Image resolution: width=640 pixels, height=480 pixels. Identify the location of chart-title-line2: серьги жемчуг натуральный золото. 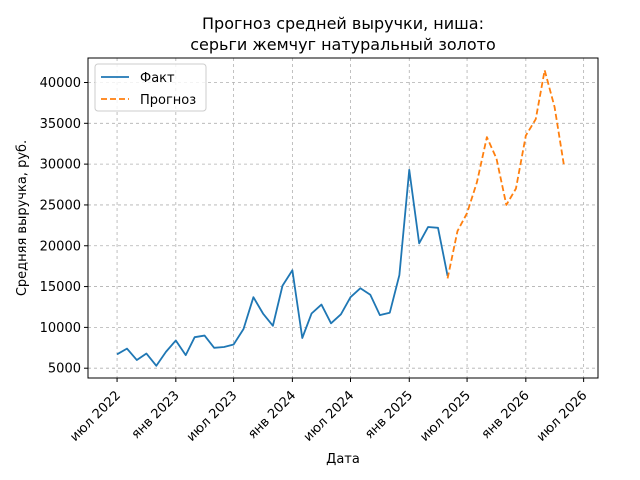
(343, 44).